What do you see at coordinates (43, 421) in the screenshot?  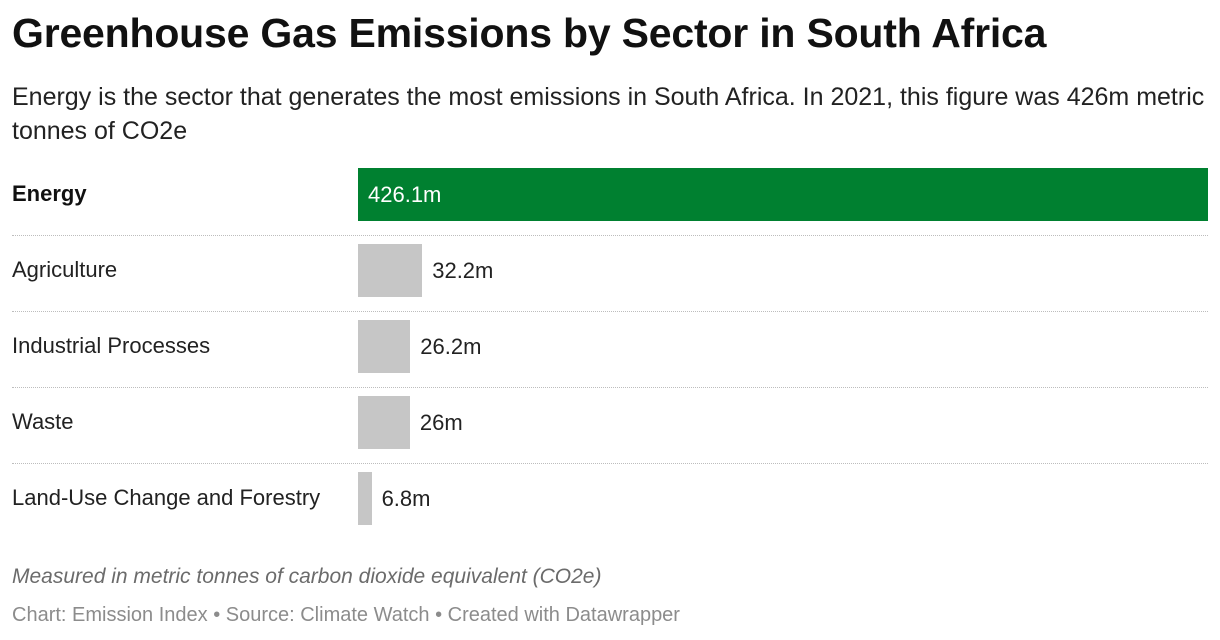 I see `category-label: Waste` at bounding box center [43, 421].